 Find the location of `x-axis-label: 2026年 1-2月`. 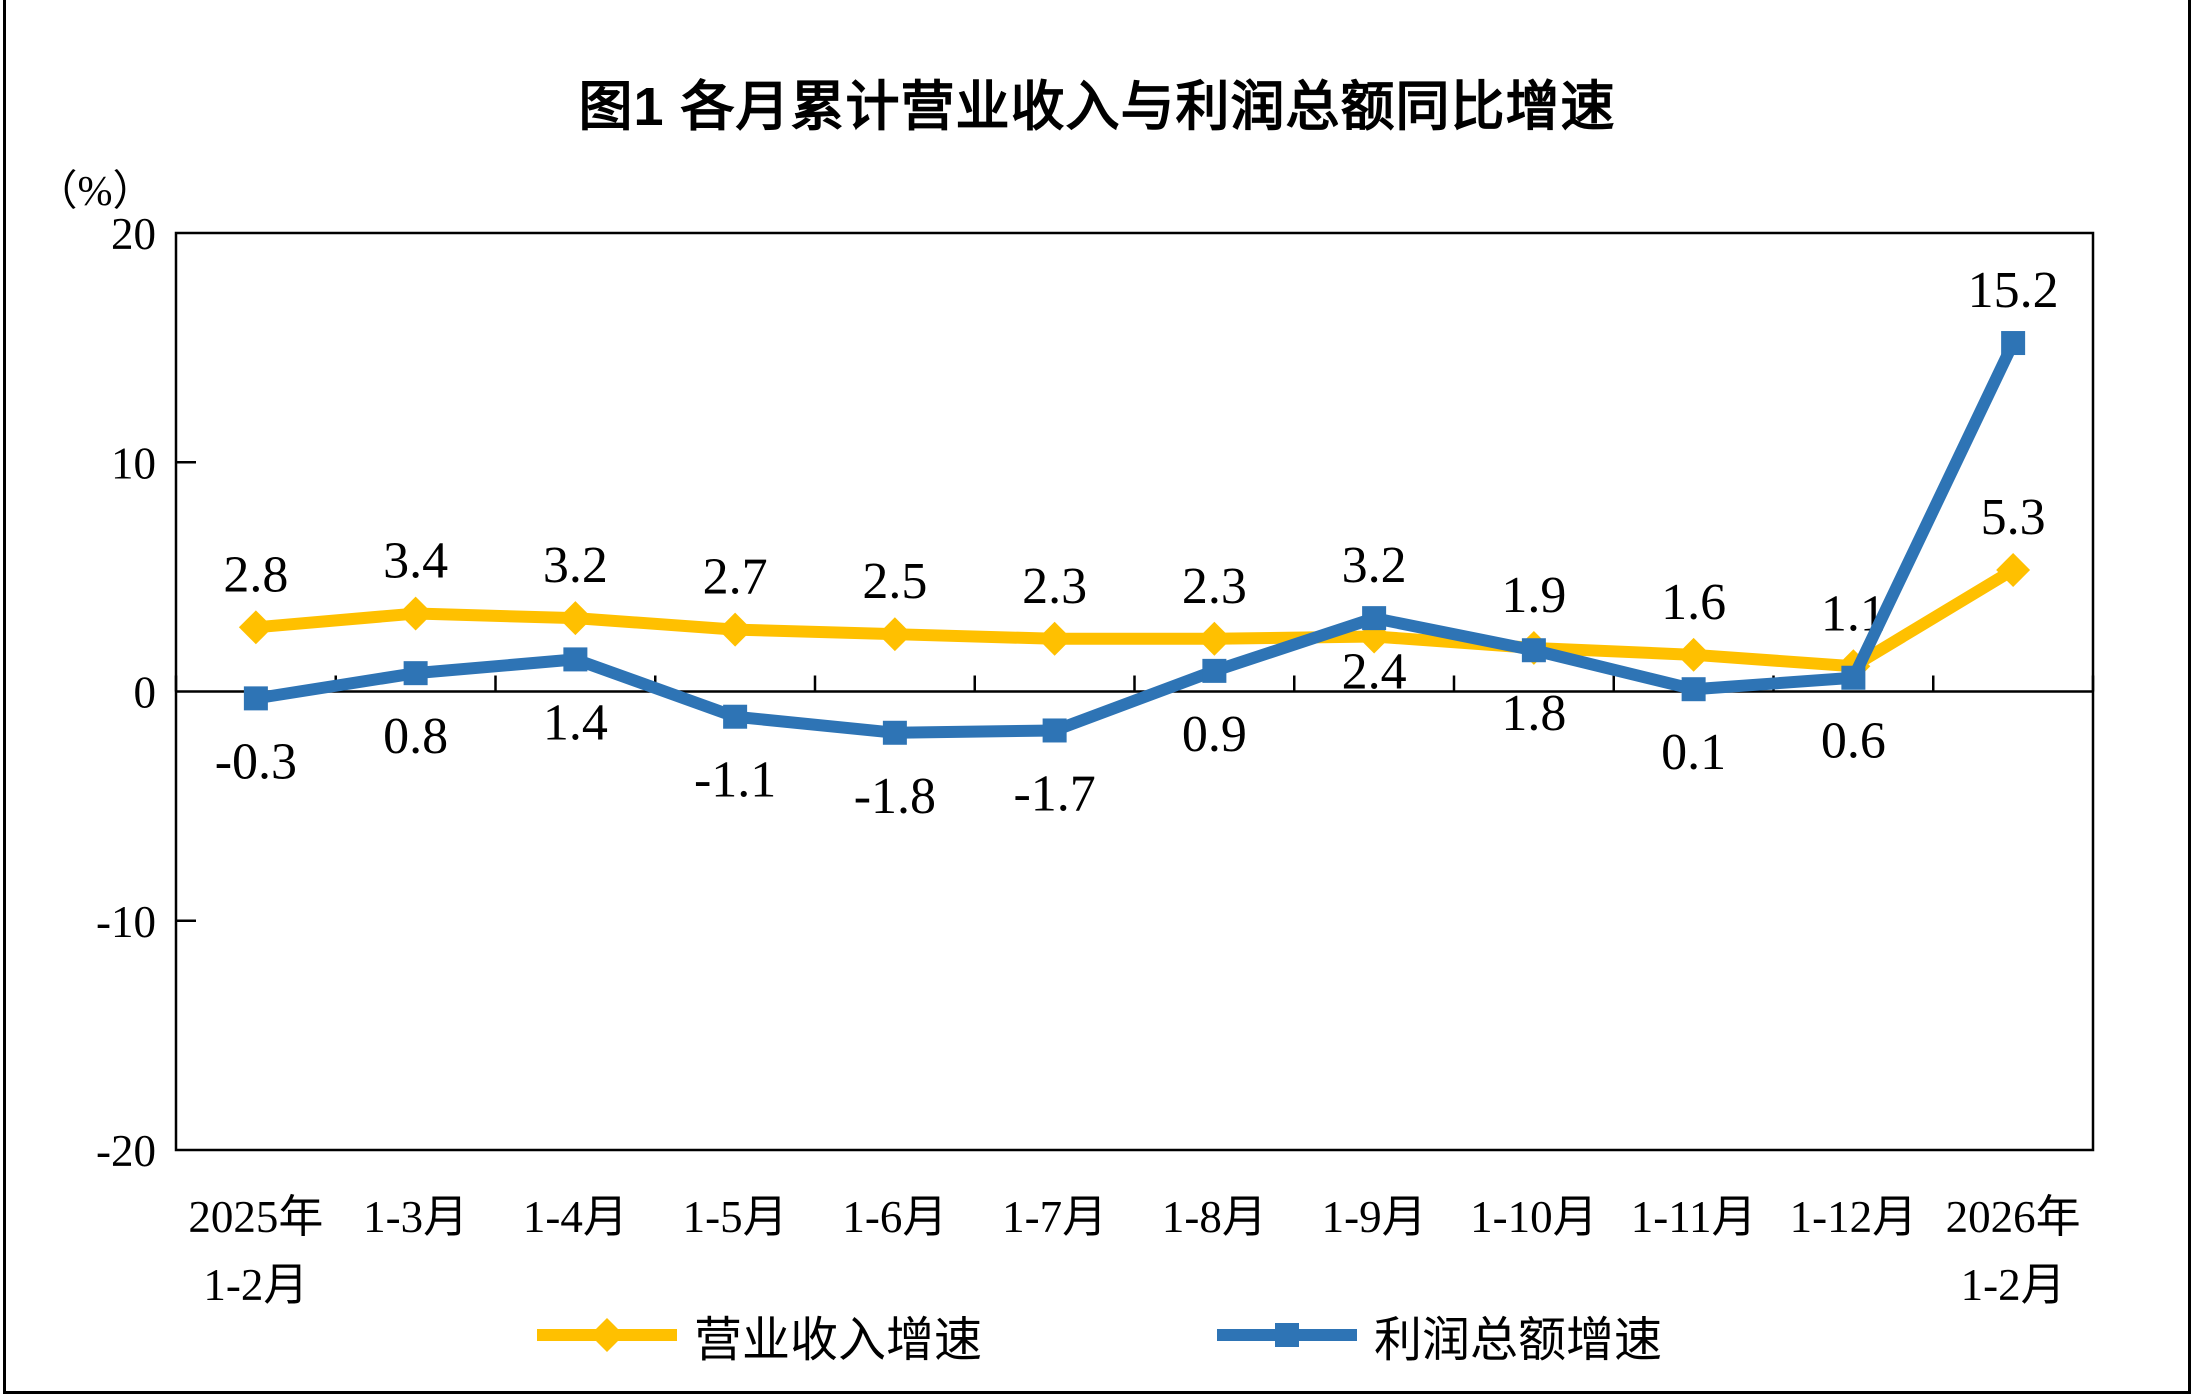

x-axis-label: 2026年 1-2月 is located at coordinates (2013, 1251).